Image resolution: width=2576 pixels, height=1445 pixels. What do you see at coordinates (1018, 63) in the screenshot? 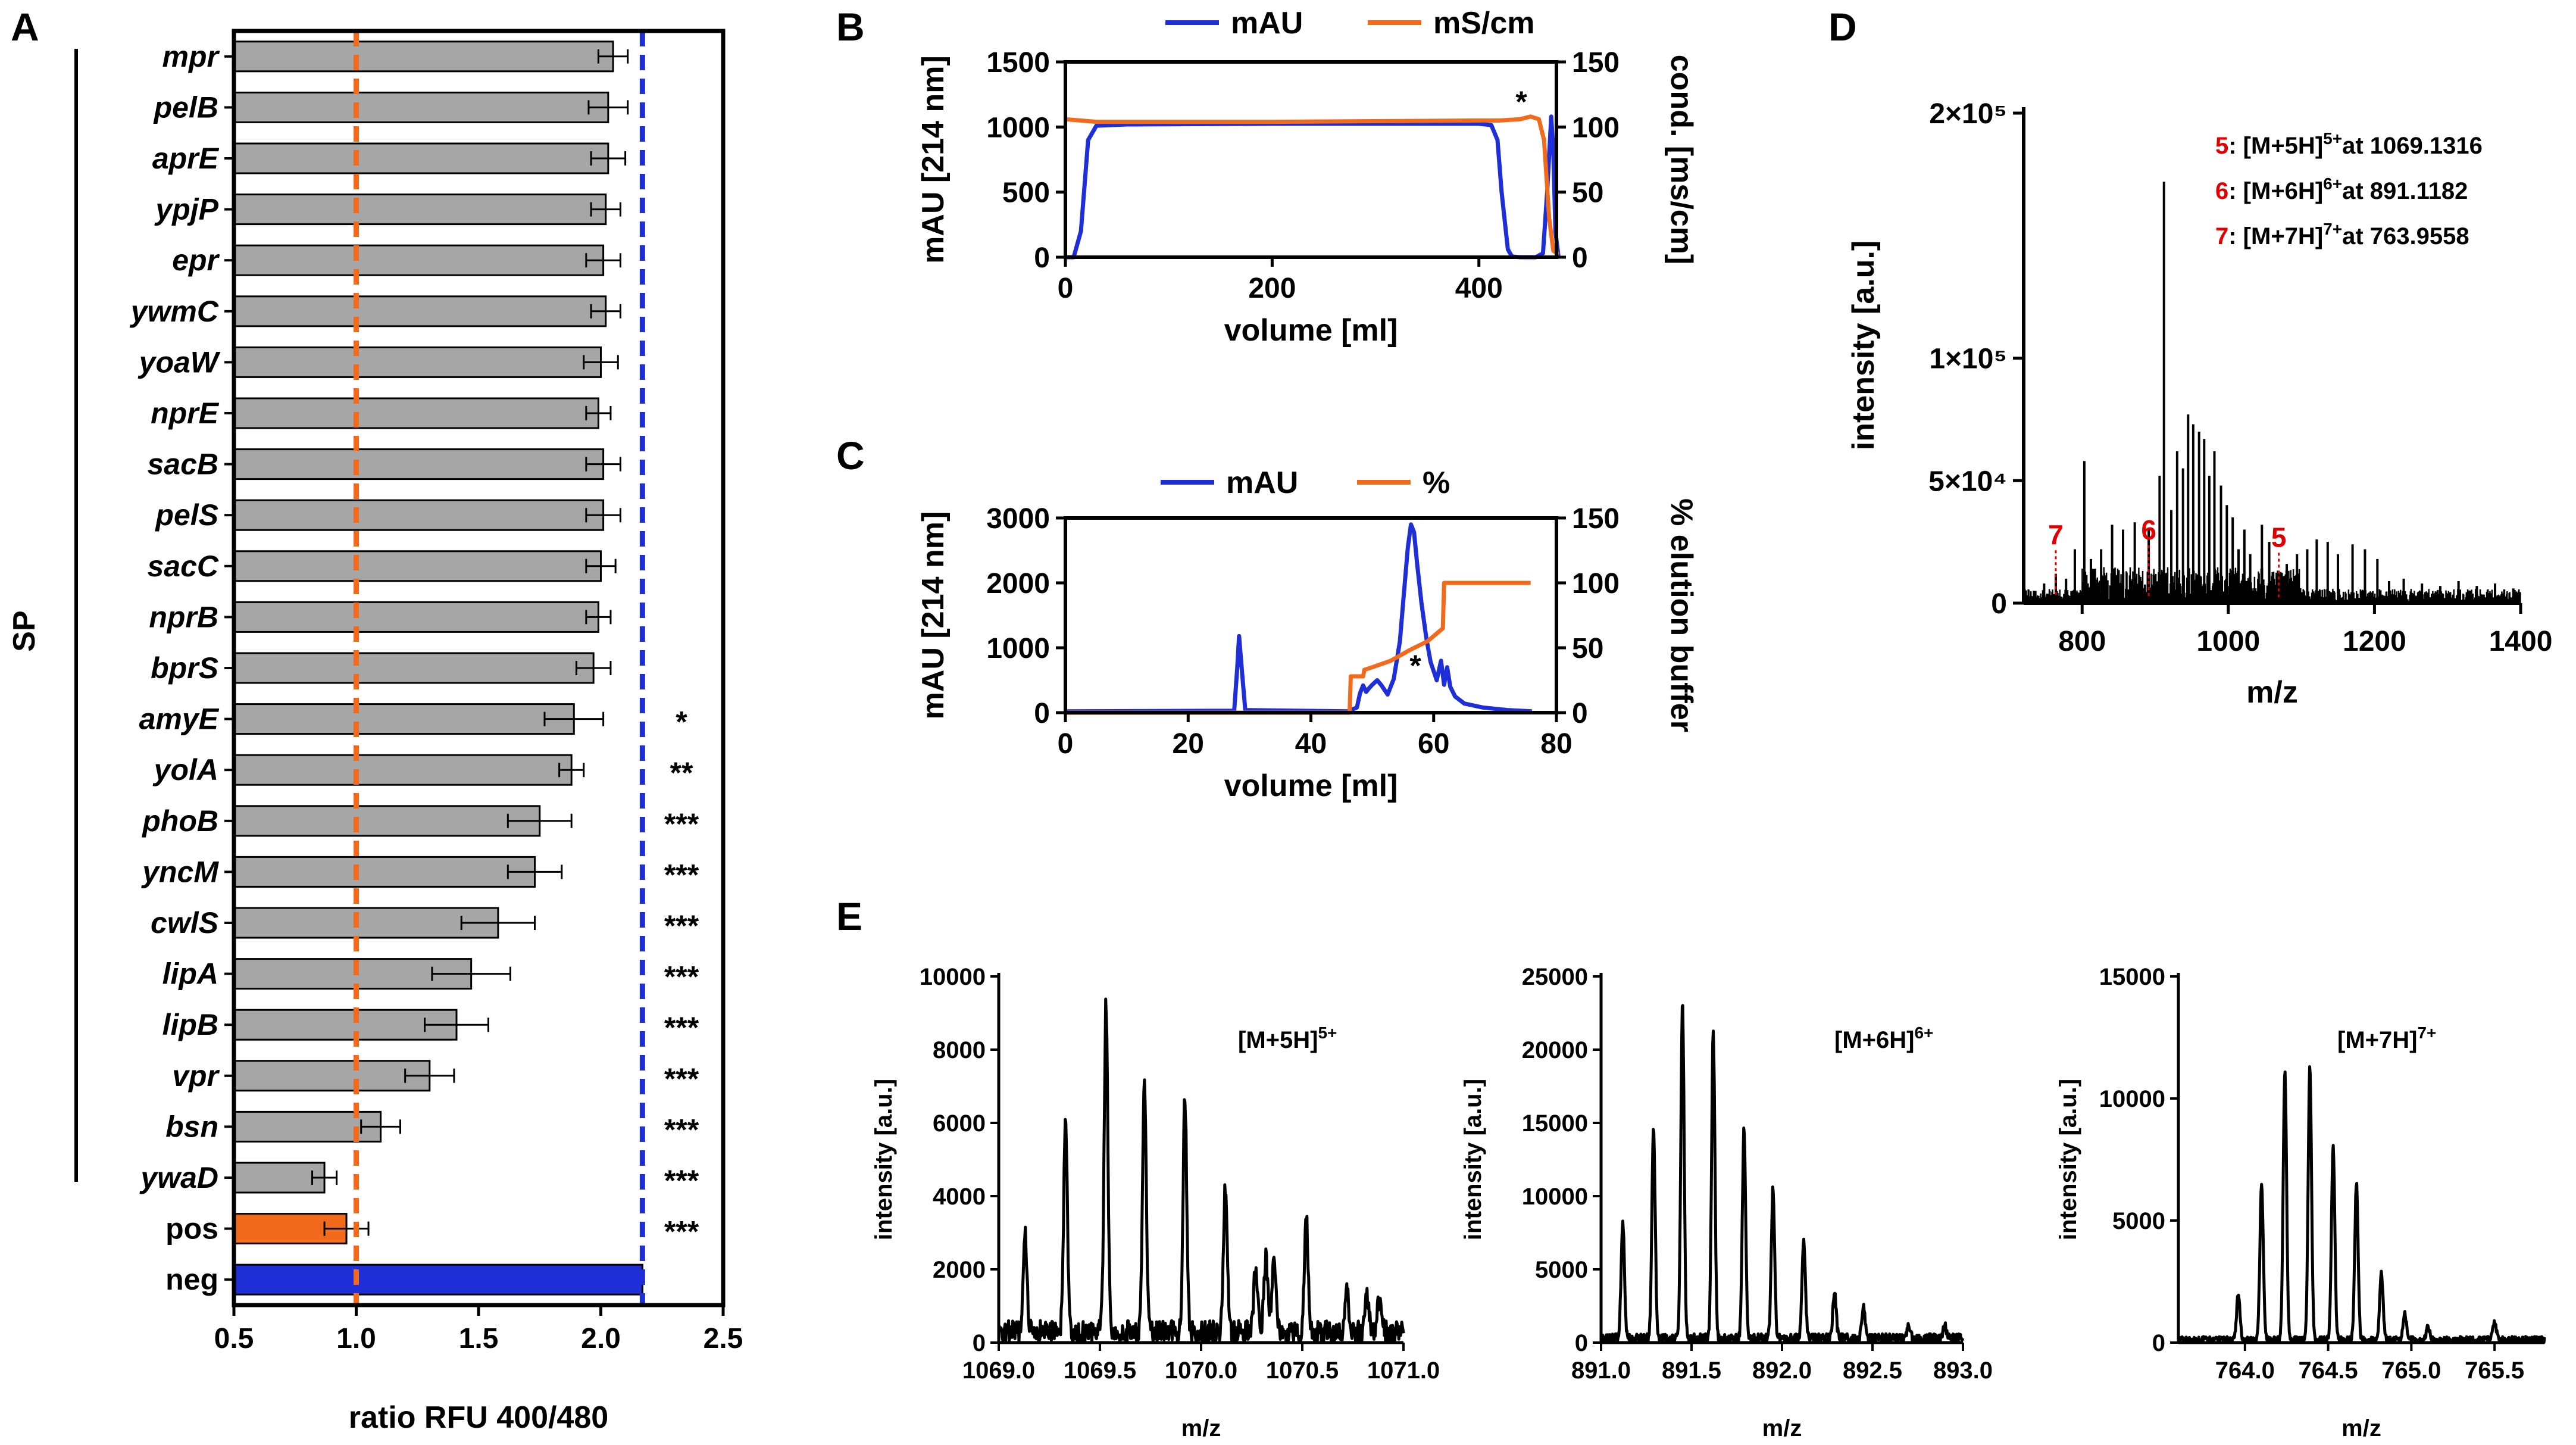
I see `ytick-label: 1500` at bounding box center [1018, 63].